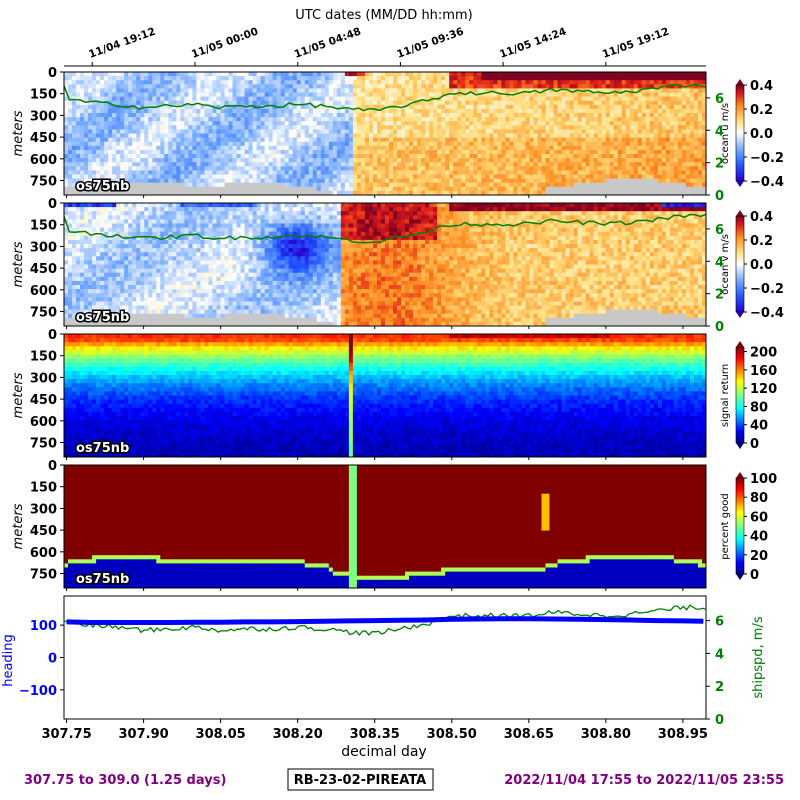 The width and height of the screenshot is (800, 800). What do you see at coordinates (761, 110) in the screenshot?
I see `colorbar-tick-label: 0.2` at bounding box center [761, 110].